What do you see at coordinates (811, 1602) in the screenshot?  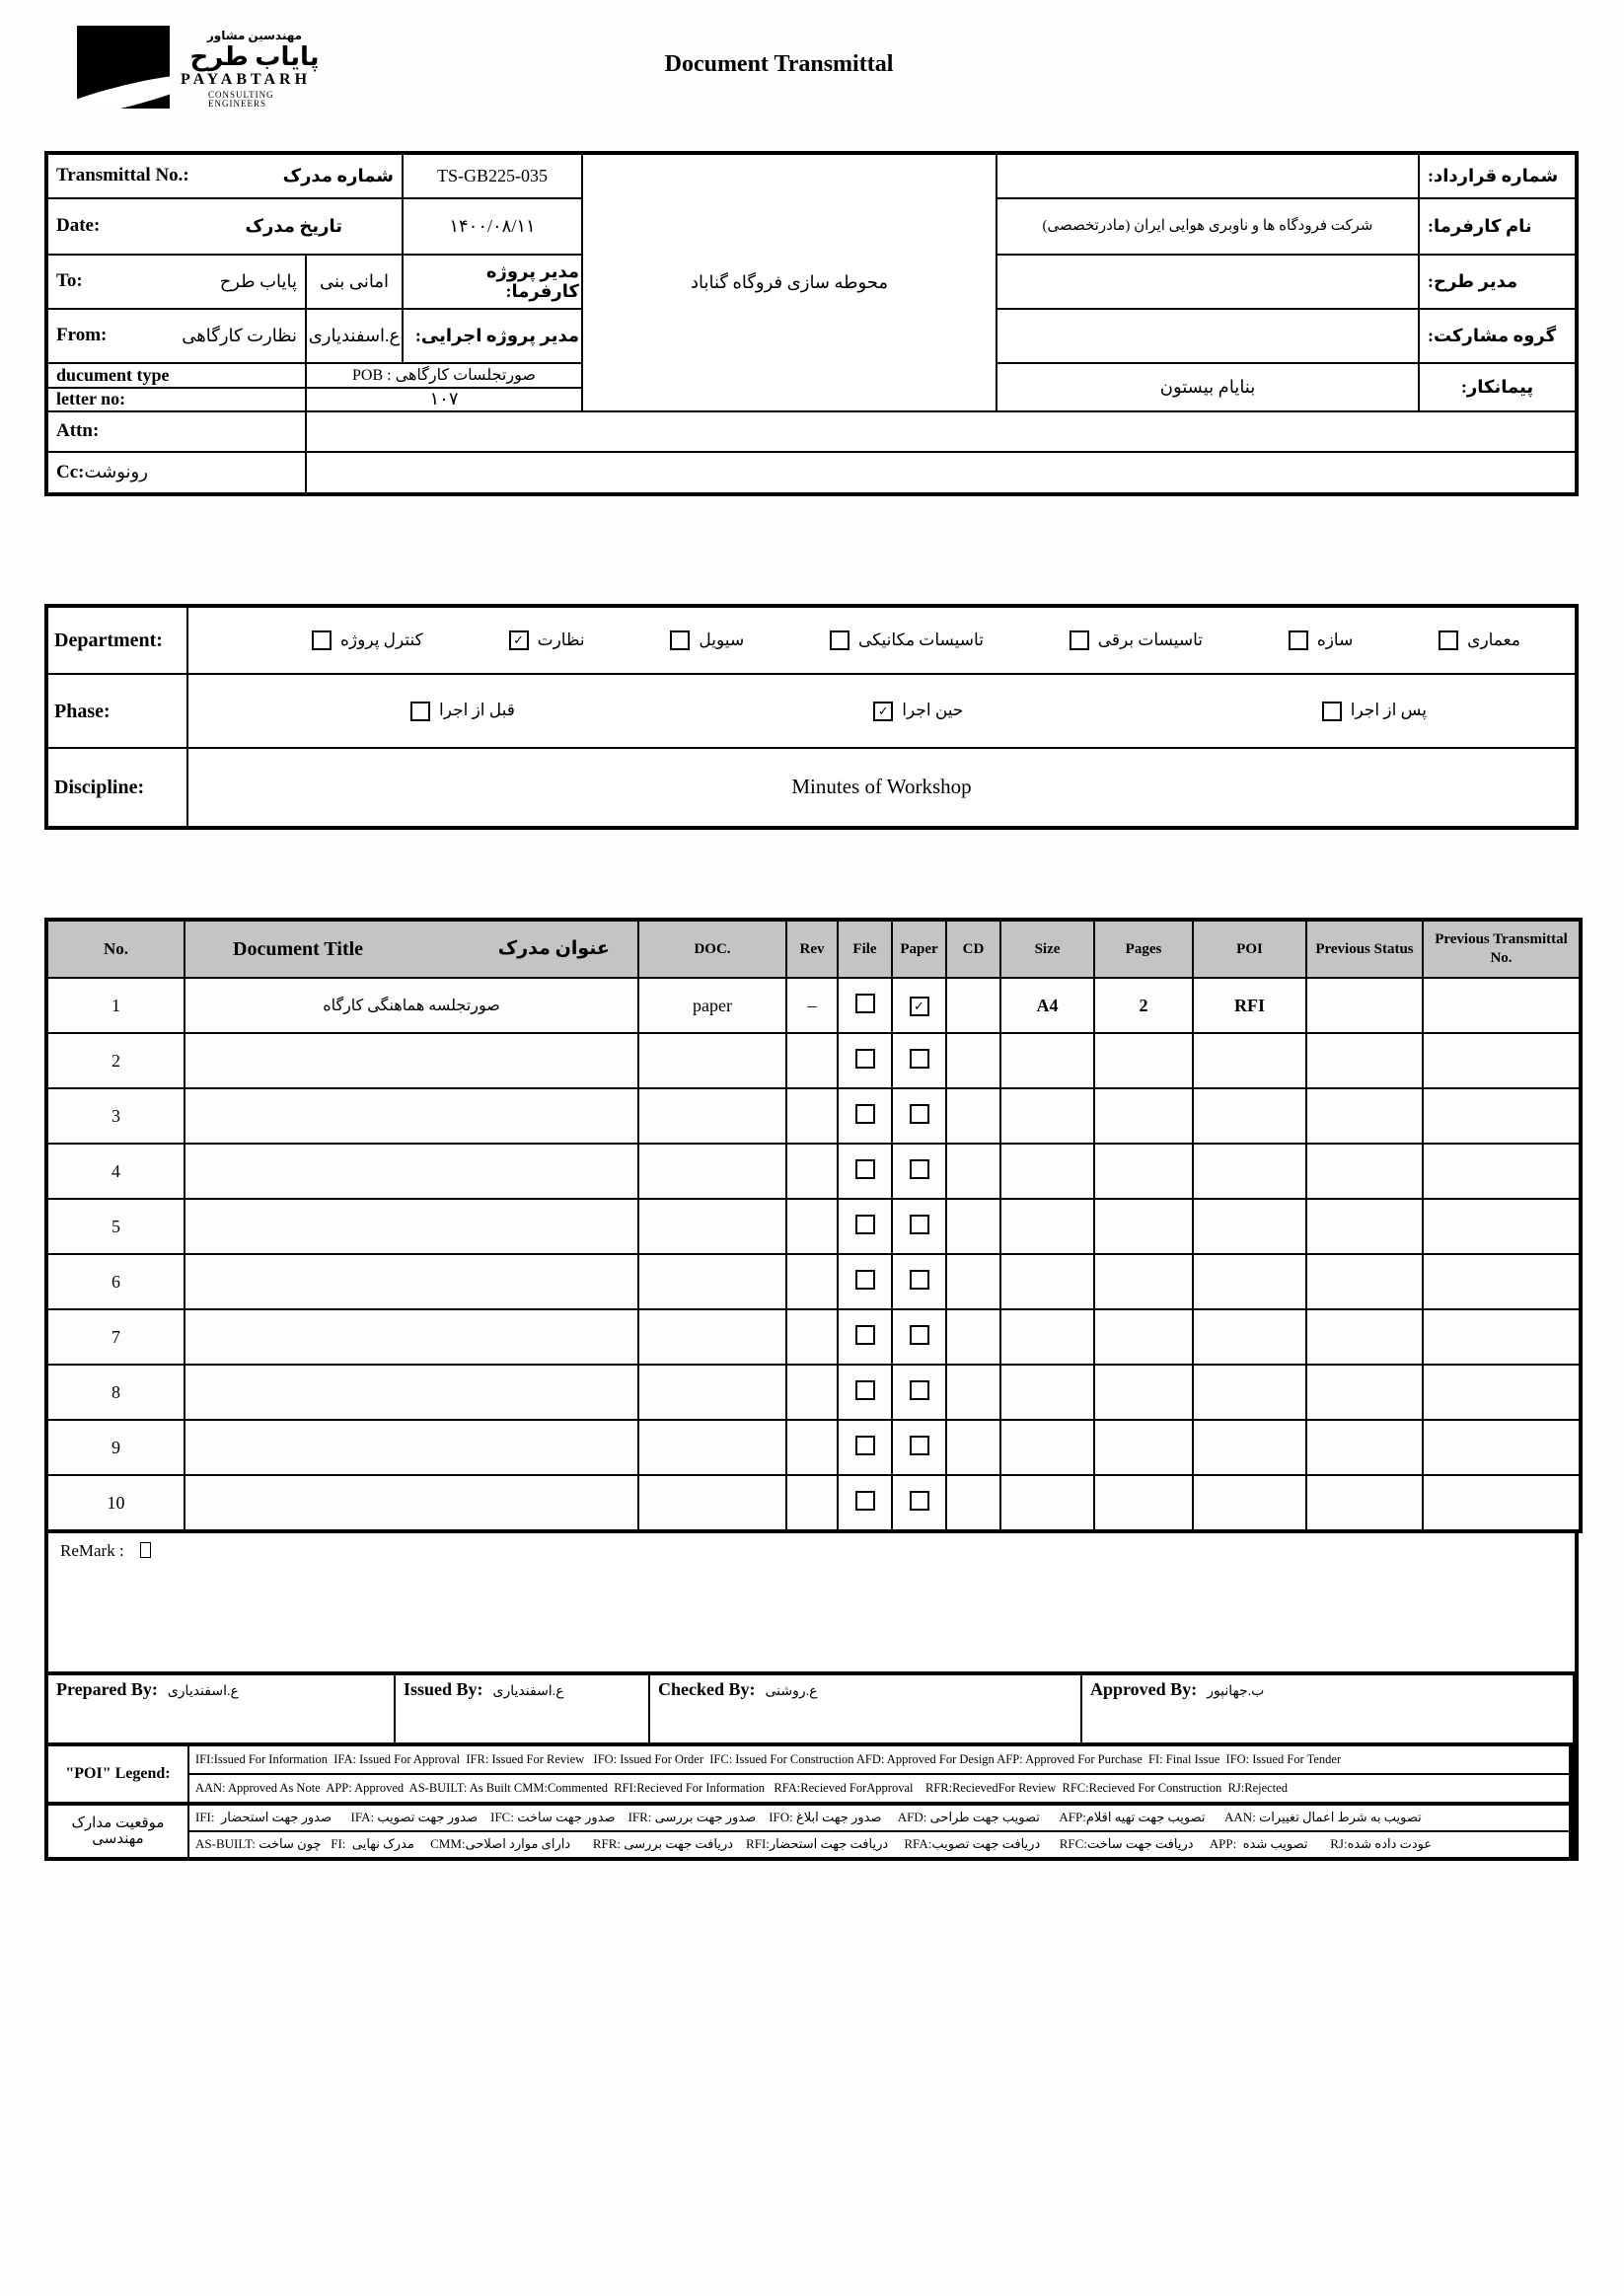 I see `remark-section: ReMark :` at bounding box center [811, 1602].